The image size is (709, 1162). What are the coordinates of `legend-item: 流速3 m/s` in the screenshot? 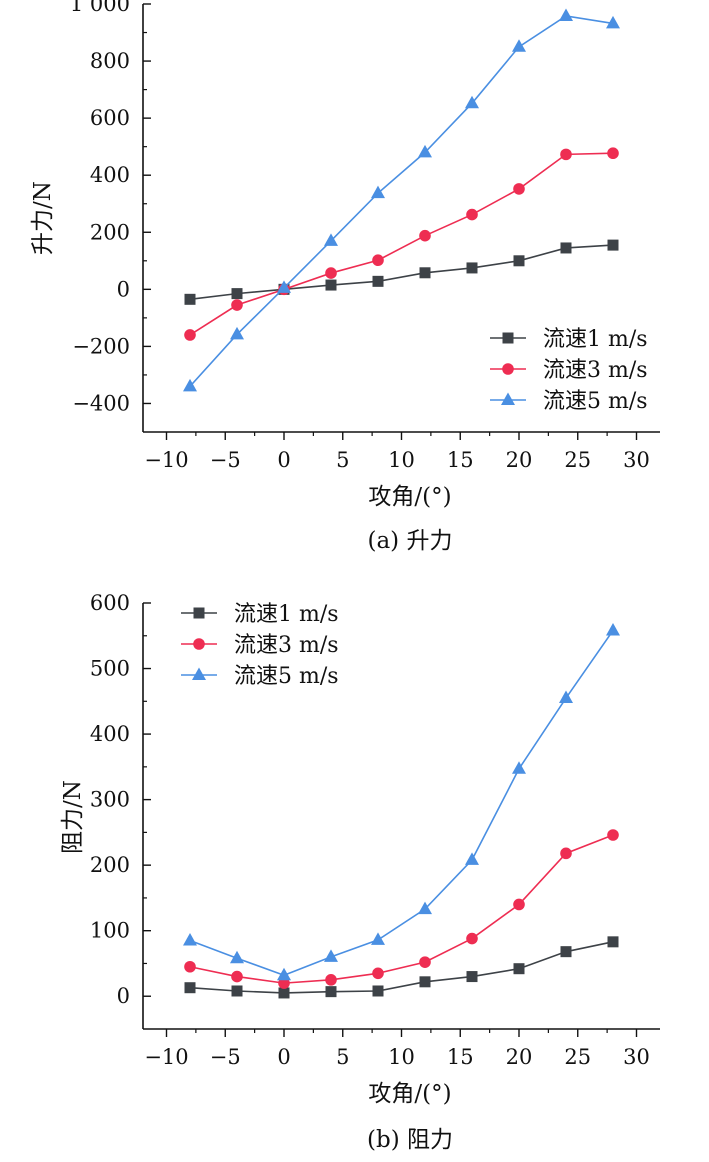 It's located at (569, 370).